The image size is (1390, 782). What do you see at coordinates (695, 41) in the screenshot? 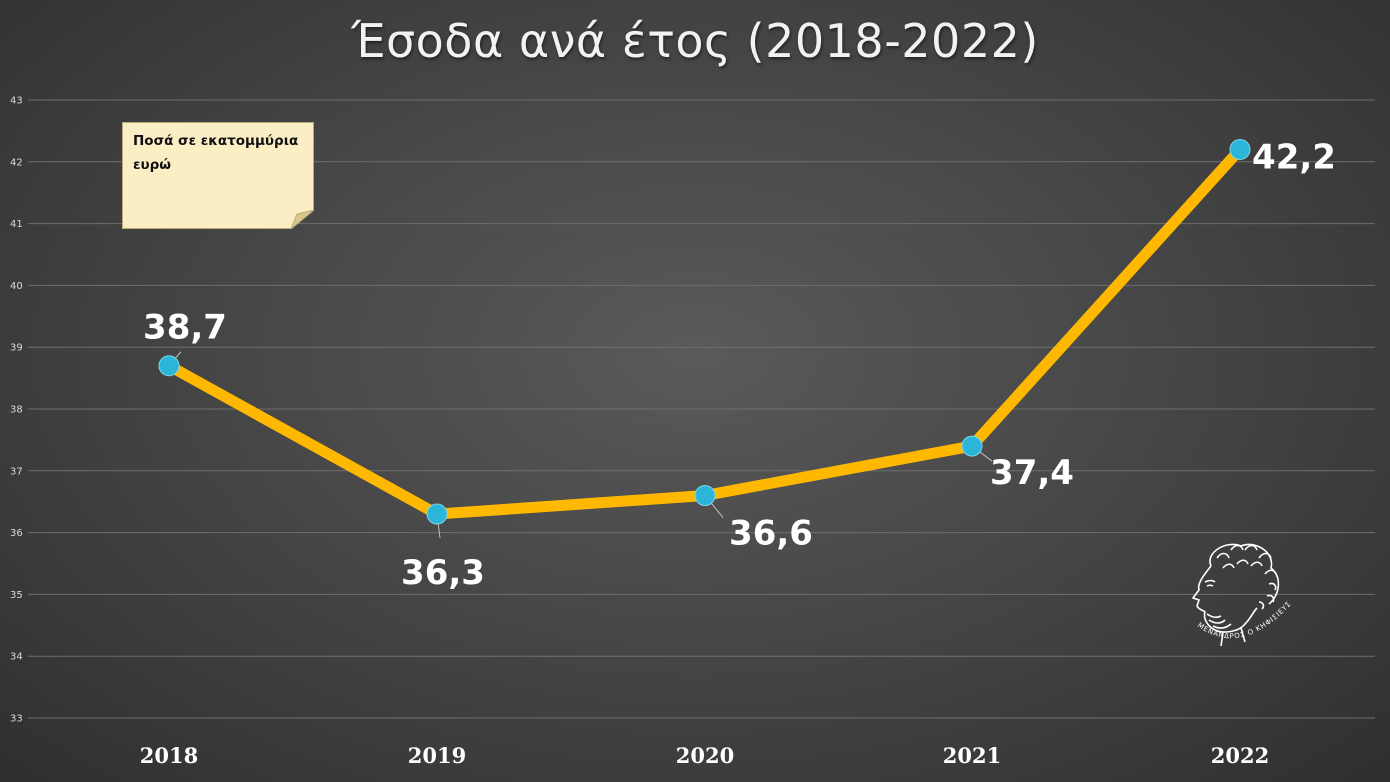
I see `chart-title: Έσοδα ανά έτος (2018-2022)` at bounding box center [695, 41].